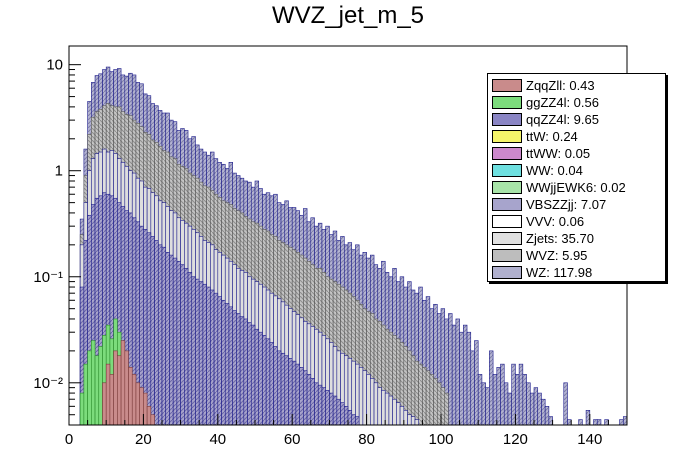 The height and width of the screenshot is (472, 696). Describe the element at coordinates (554, 170) in the screenshot. I see `legend-label: WW: 0.04` at that location.